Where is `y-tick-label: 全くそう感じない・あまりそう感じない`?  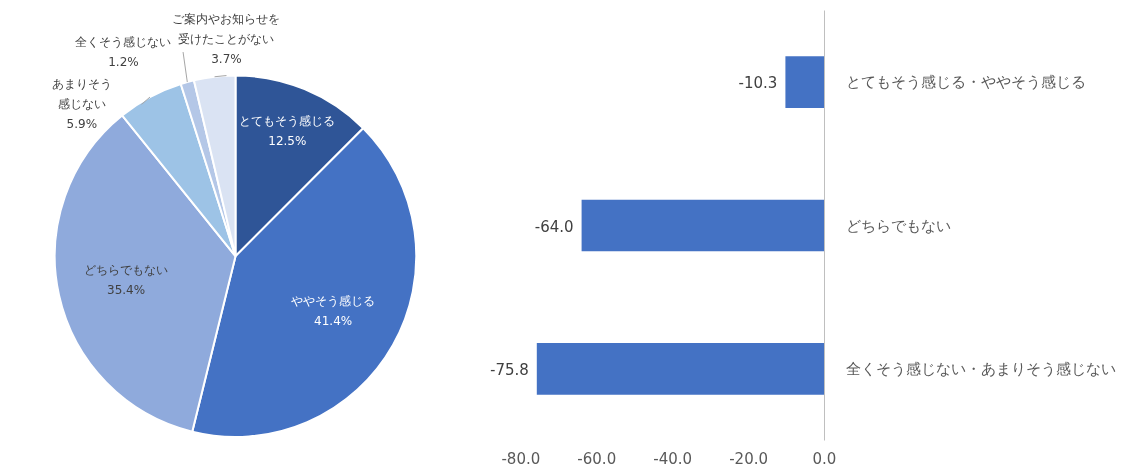 y-tick-label: 全くそう感じない・あまりそう感じない is located at coordinates (980, 368).